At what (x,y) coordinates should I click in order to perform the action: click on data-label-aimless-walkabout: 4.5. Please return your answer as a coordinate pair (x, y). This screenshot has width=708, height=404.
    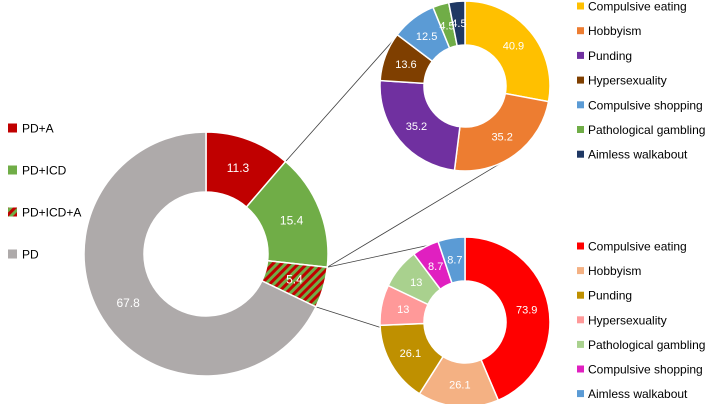
    Looking at the image, I should click on (458, 24).